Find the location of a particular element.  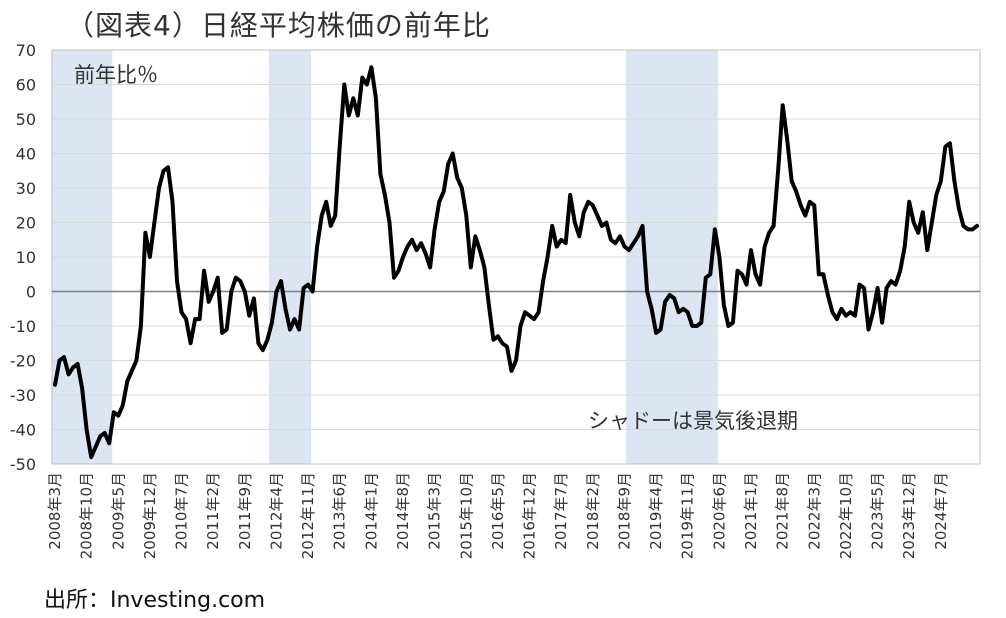

y-axis-ticks: 70 60 50 40 30 20 10 0 -10 -20 -30 -40 -50 is located at coordinates (23, 257).